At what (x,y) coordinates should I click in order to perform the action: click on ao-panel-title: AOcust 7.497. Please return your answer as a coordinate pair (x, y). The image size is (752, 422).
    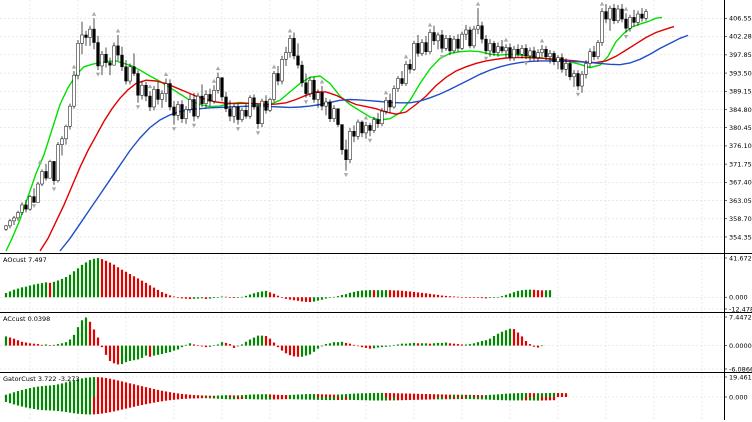
    Looking at the image, I should click on (25, 260).